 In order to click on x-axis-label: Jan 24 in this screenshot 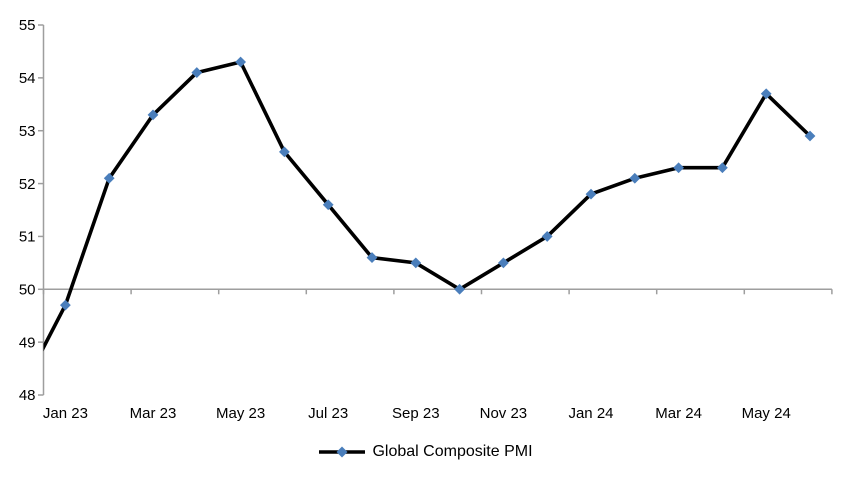, I will do `click(590, 413)`.